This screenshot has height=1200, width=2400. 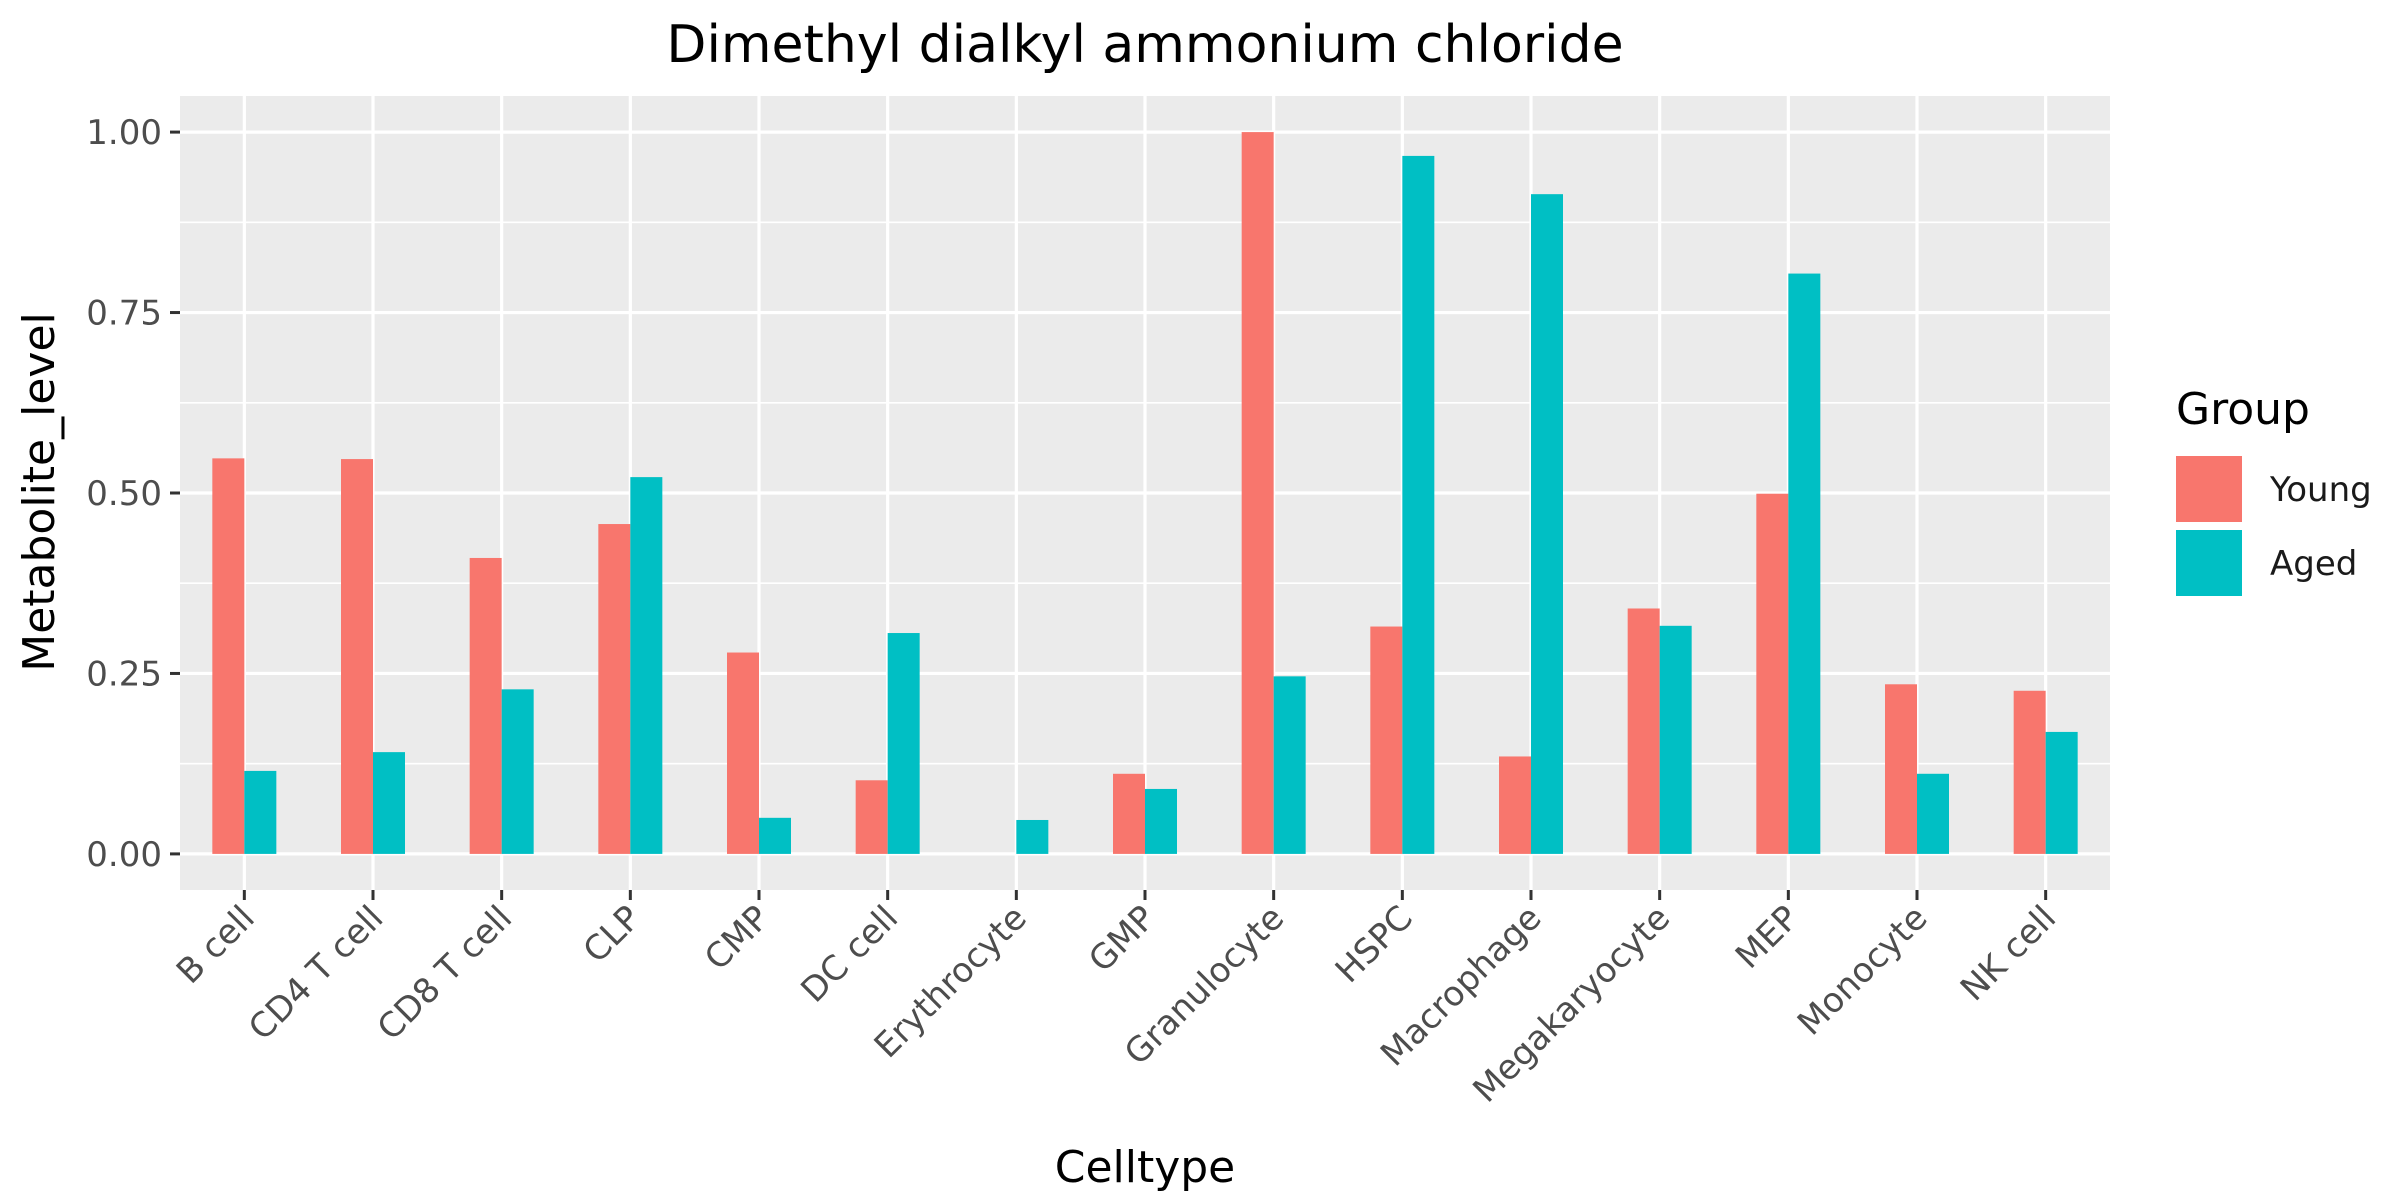 What do you see at coordinates (903, 743) in the screenshot?
I see `bar-aged-dc-cell` at bounding box center [903, 743].